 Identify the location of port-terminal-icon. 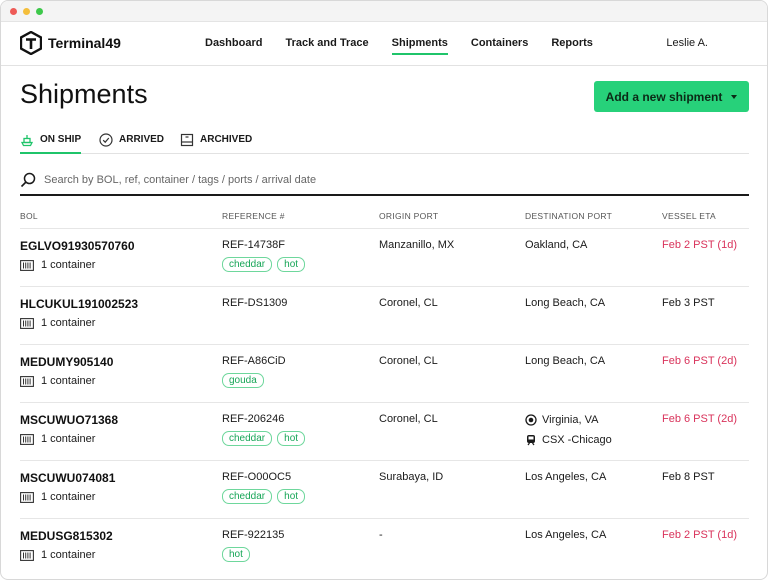
(531, 420).